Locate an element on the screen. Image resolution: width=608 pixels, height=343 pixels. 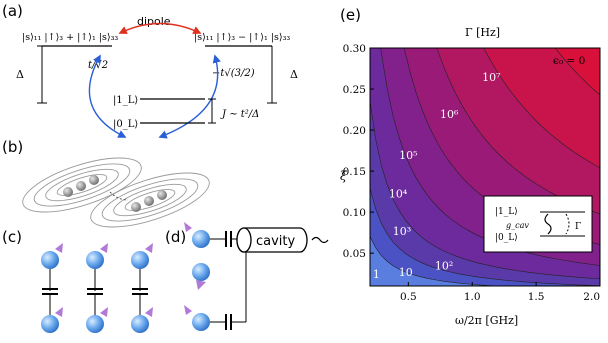
wave-icon is located at coordinates (320, 240).